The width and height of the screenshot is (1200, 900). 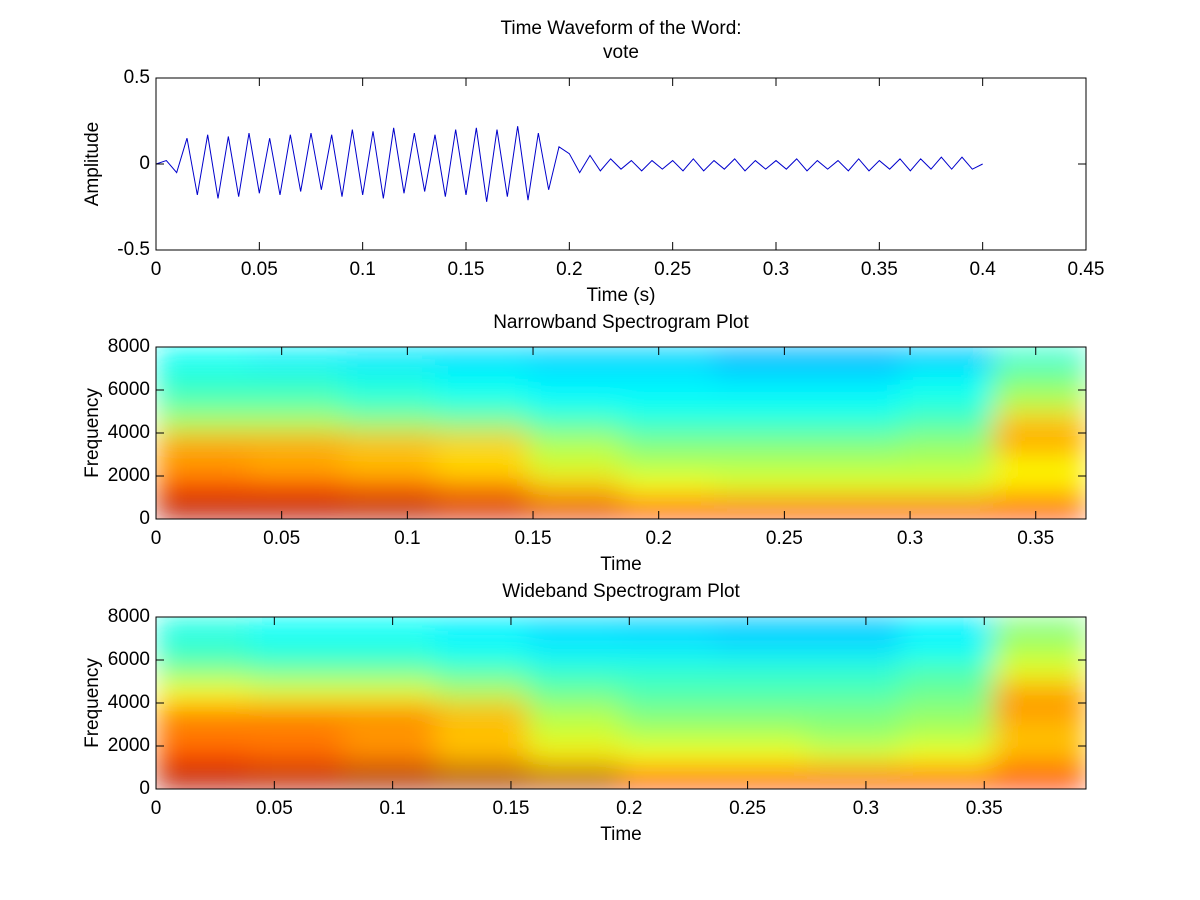 I want to click on y-tick-label: 8000, so click(x=129, y=616).